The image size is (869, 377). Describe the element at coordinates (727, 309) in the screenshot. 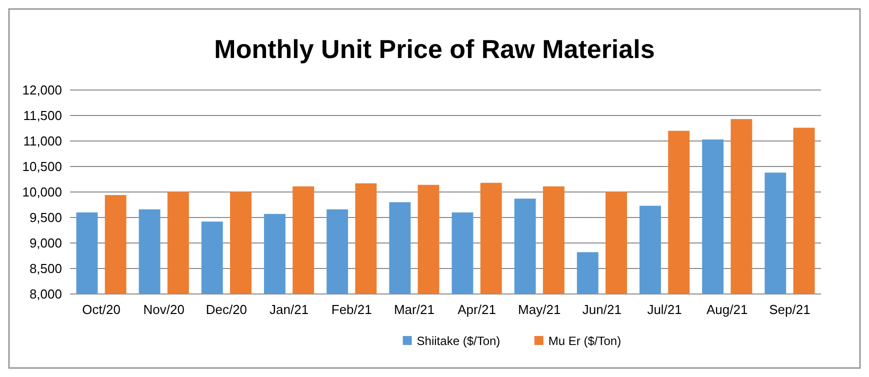

I see `x-tick-label: Aug/21` at that location.